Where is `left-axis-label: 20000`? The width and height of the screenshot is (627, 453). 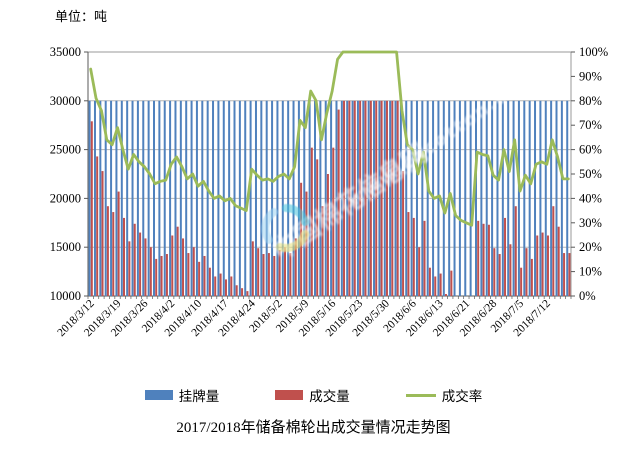
left-axis-label: 20000 is located at coordinates (65, 198).